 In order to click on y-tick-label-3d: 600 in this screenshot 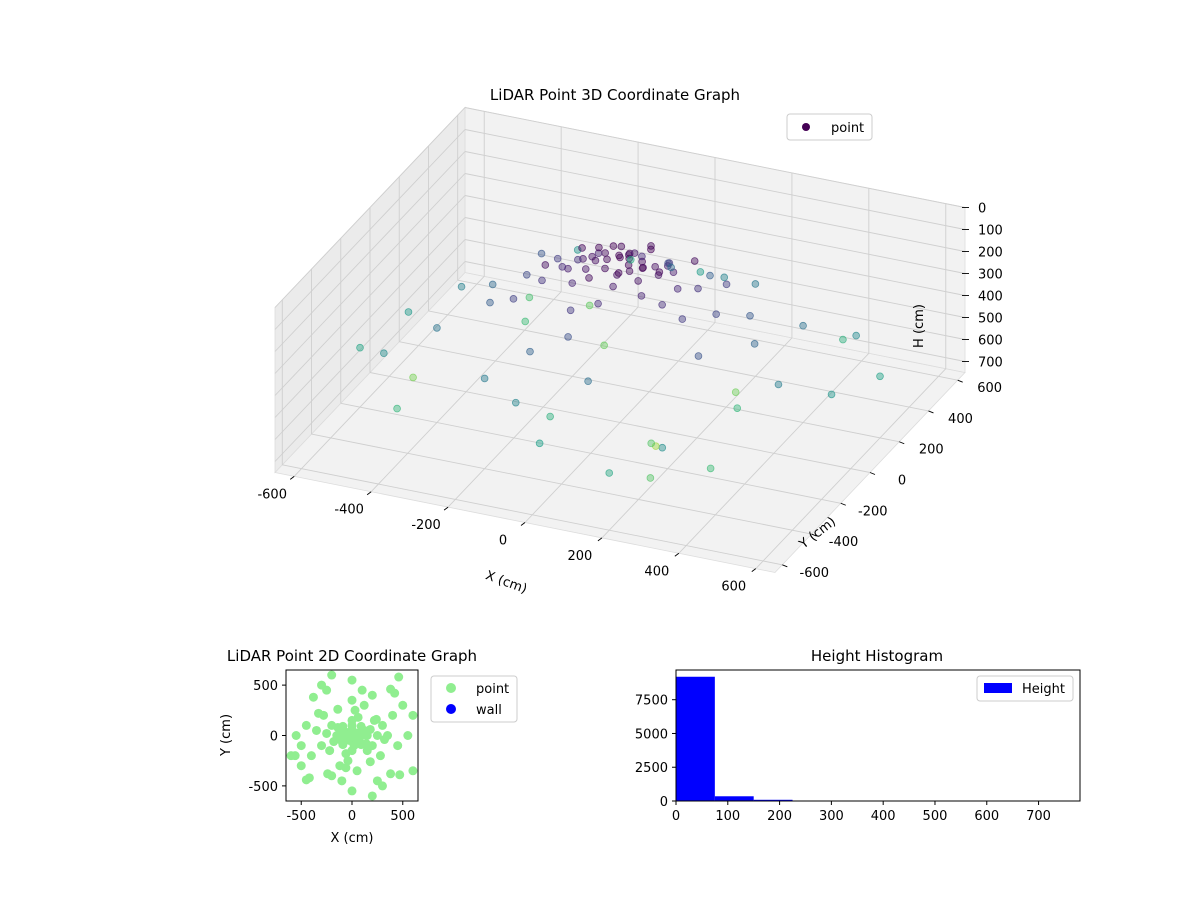, I will do `click(989, 388)`.